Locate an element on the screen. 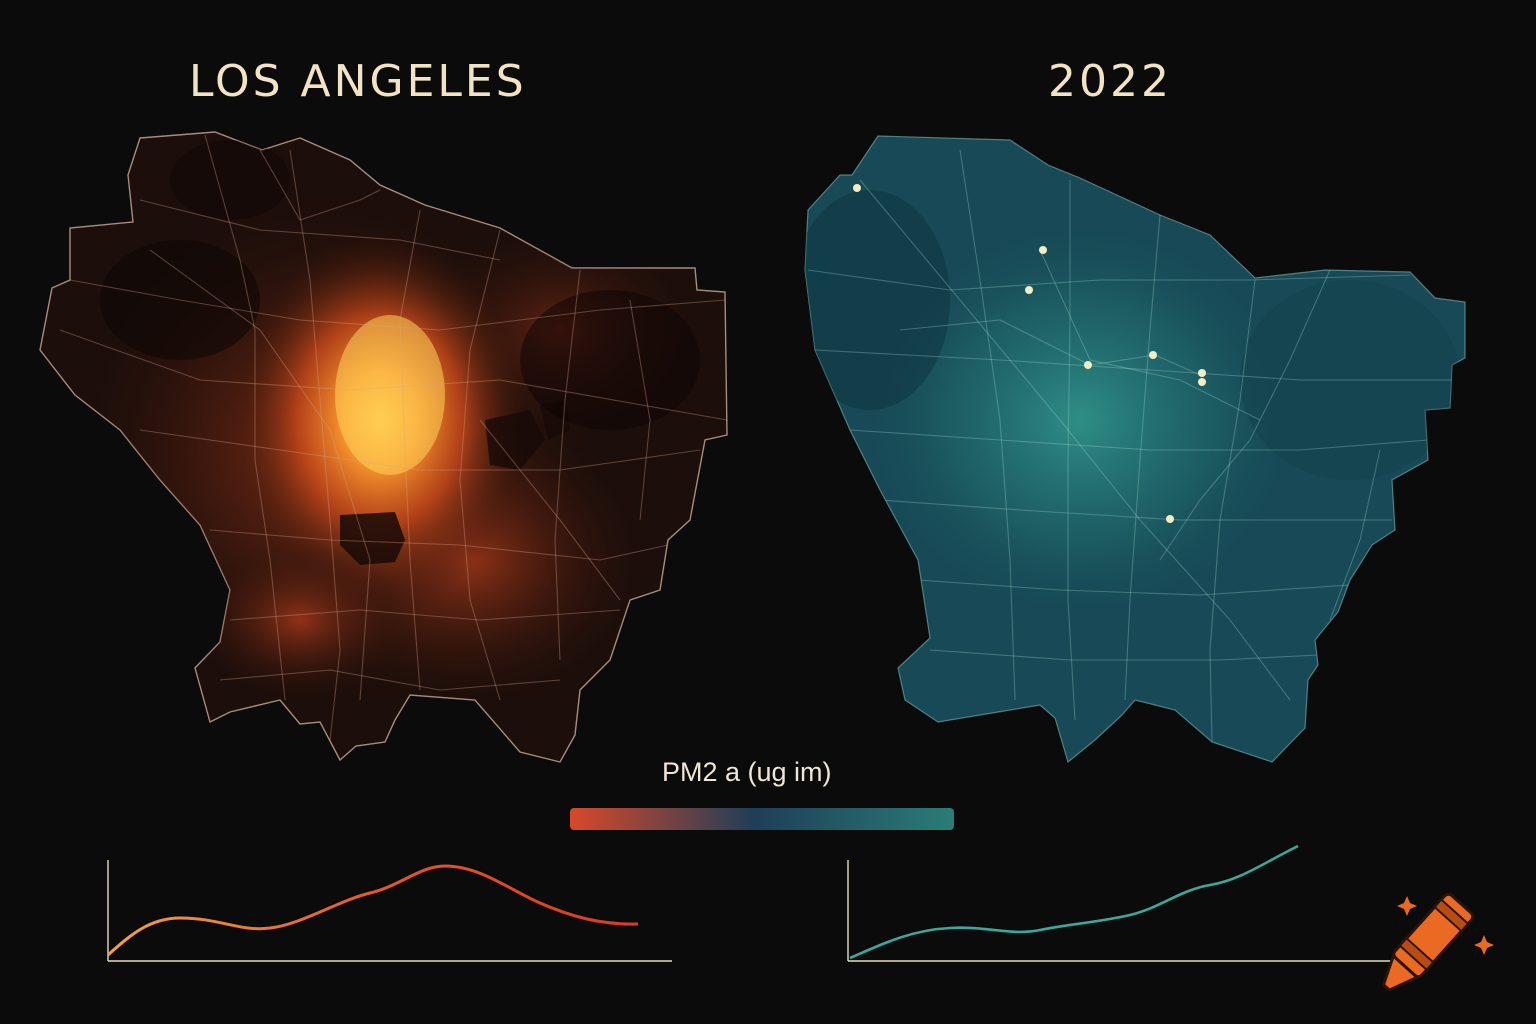 The height and width of the screenshot is (1024, 1536). crayon-icon is located at coordinates (1437, 942).